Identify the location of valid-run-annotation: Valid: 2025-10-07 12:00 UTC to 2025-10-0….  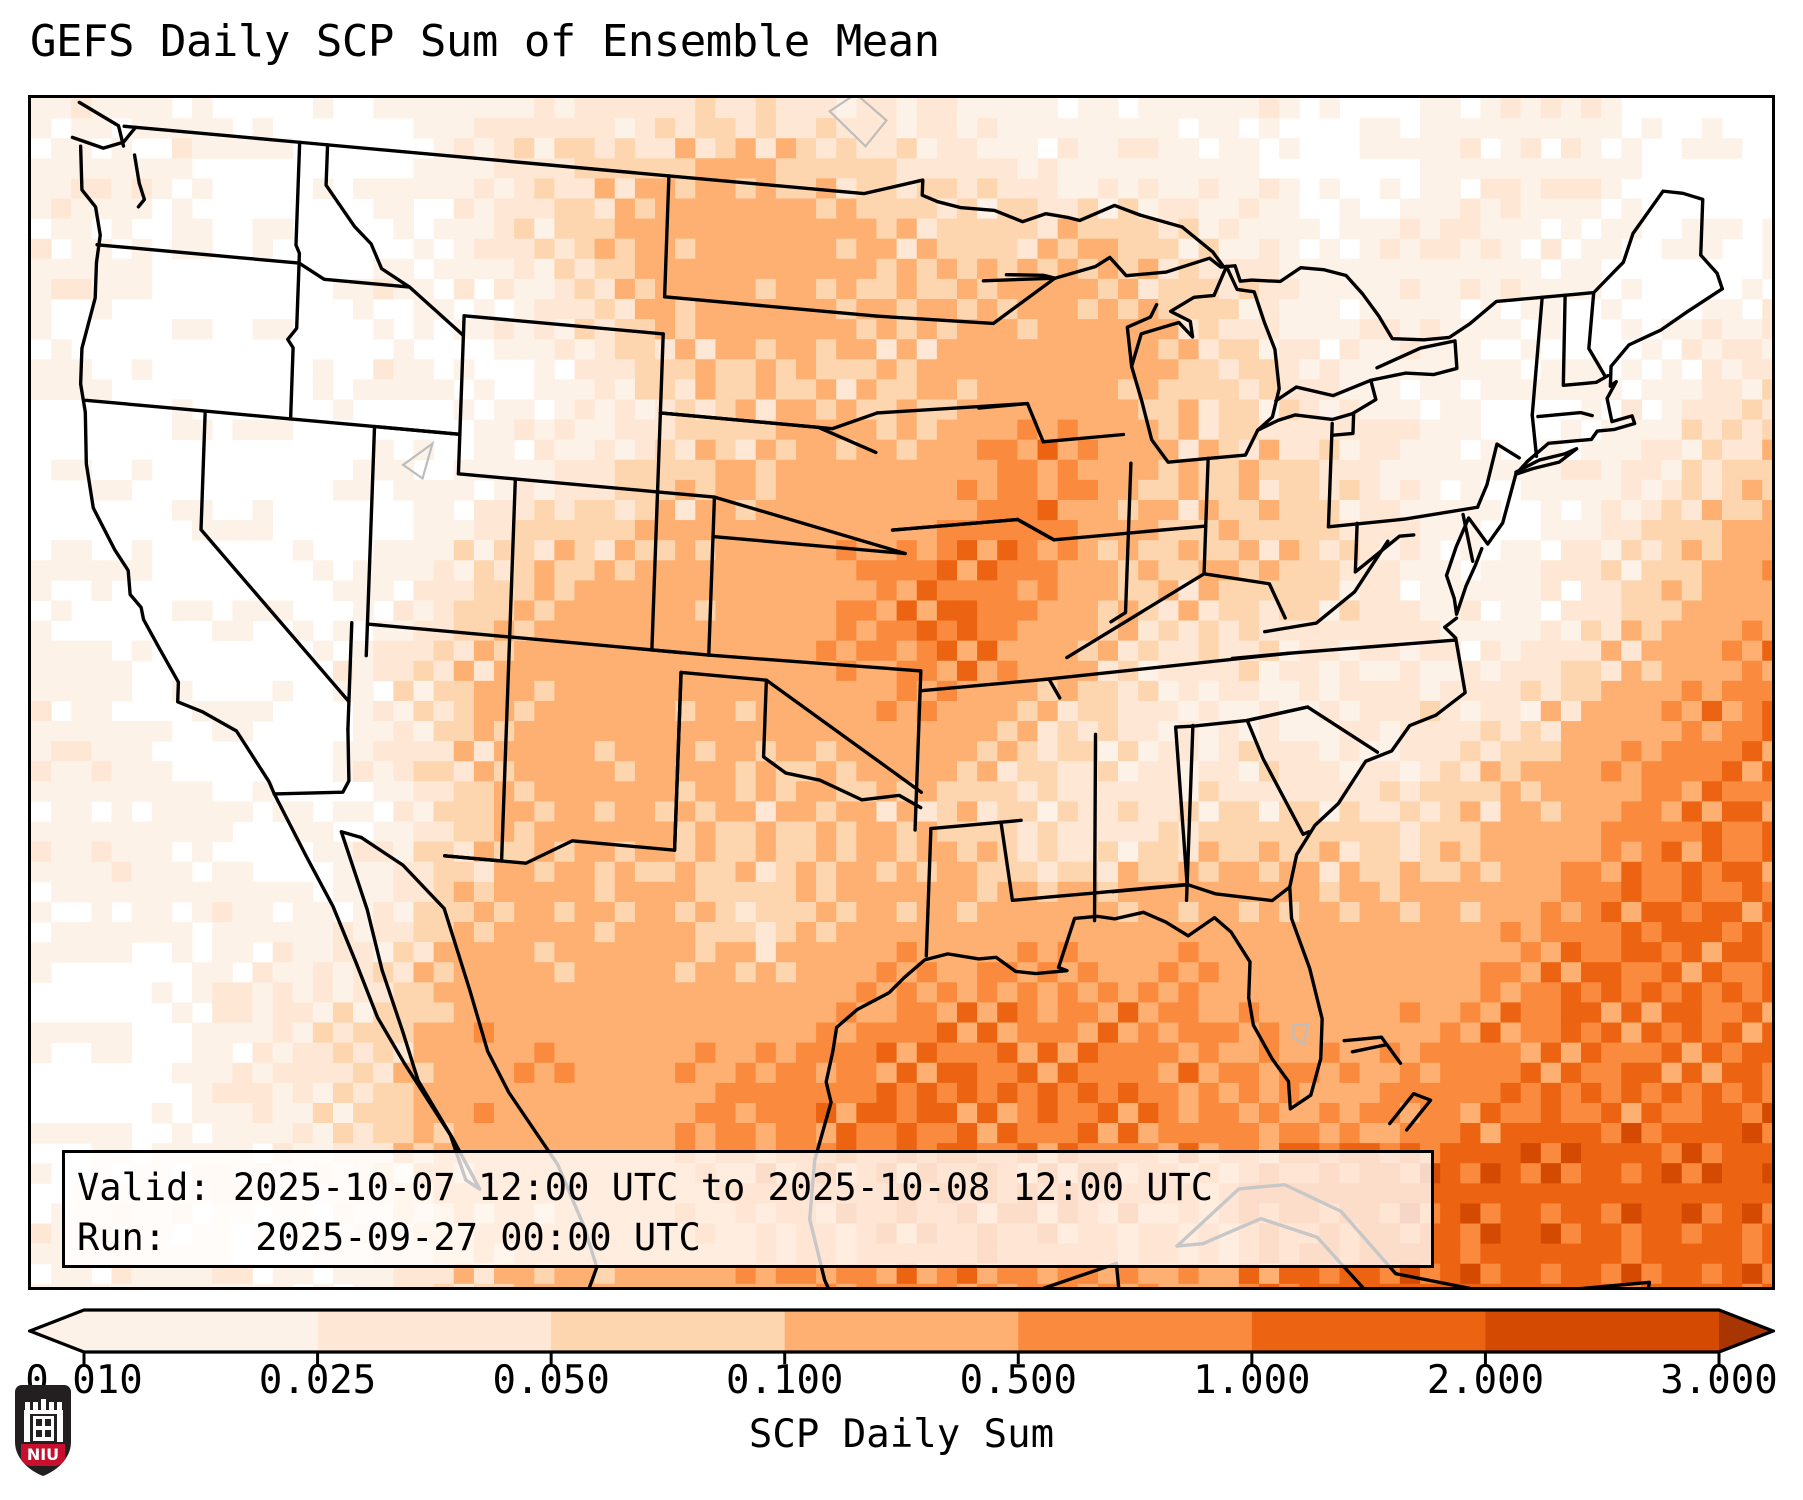
(748, 1209).